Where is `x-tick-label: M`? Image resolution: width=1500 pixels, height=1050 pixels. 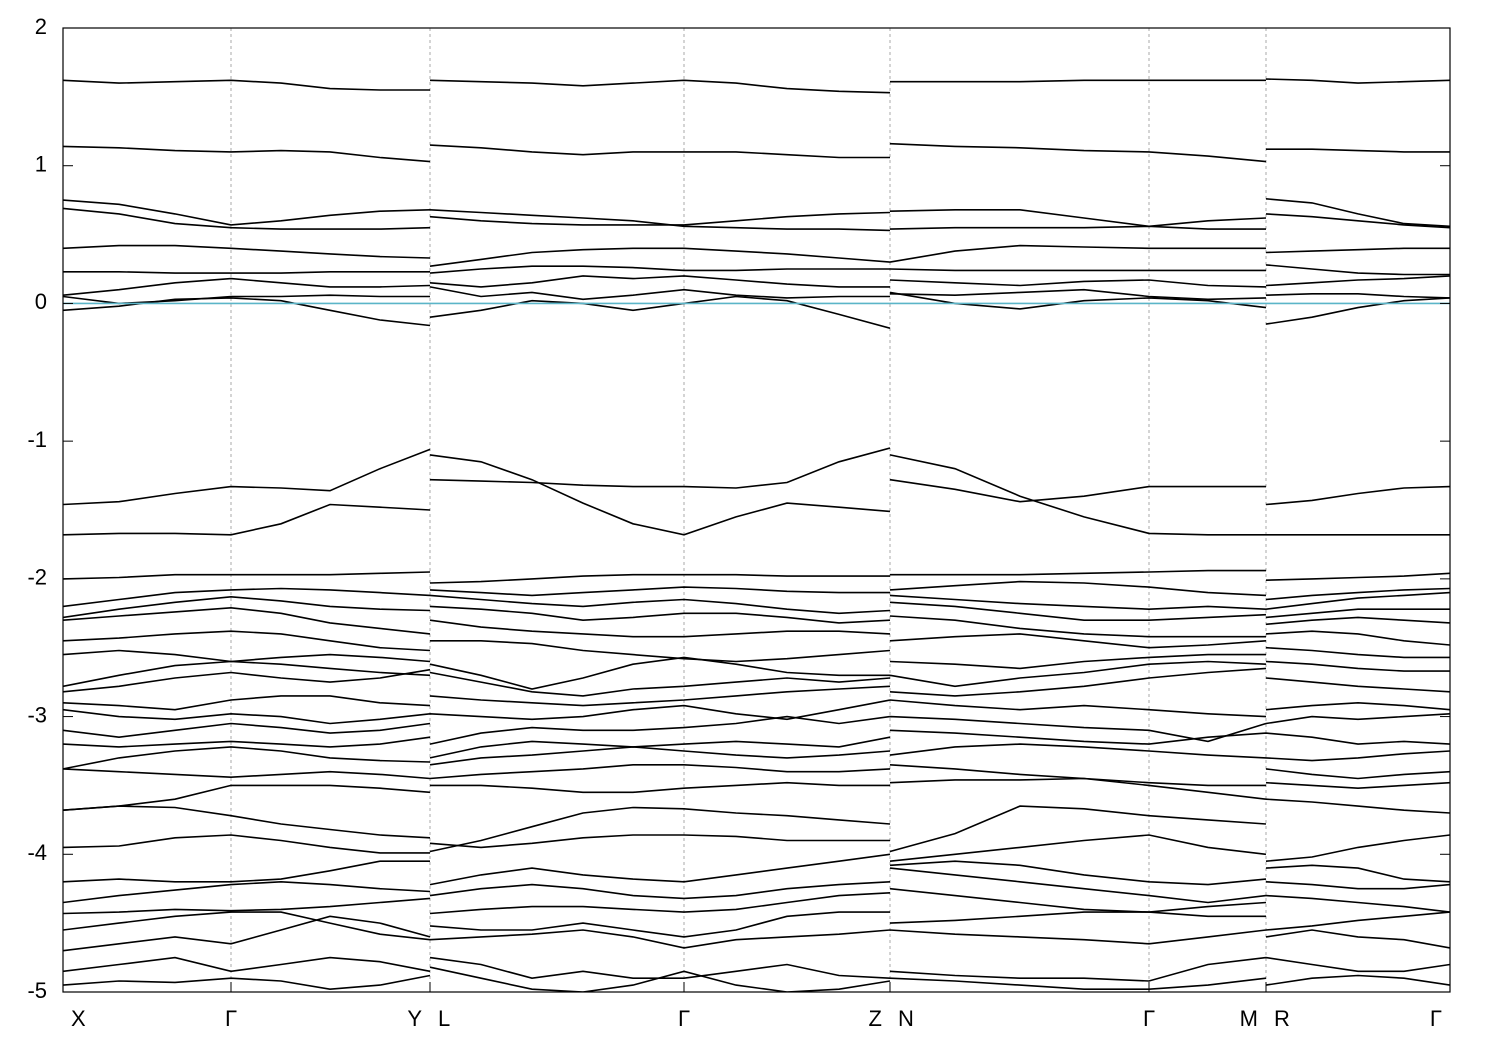 x-tick-label: M is located at coordinates (1249, 1018).